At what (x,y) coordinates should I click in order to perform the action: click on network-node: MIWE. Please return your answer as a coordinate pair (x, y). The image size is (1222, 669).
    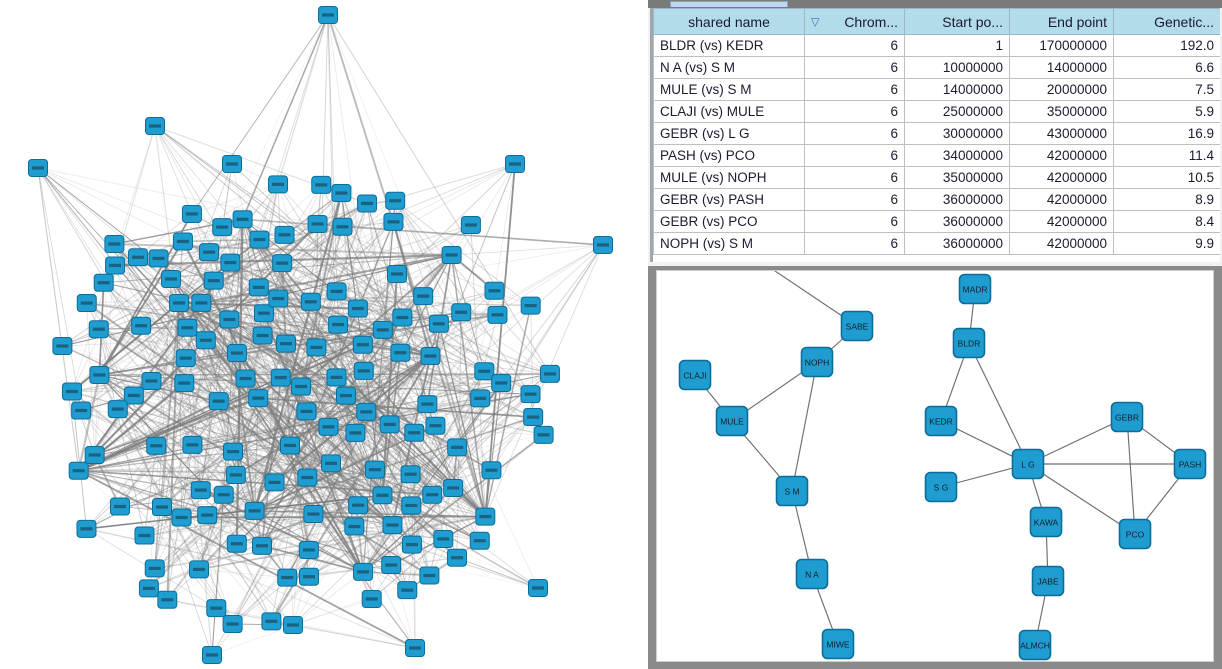
    Looking at the image, I should click on (838, 644).